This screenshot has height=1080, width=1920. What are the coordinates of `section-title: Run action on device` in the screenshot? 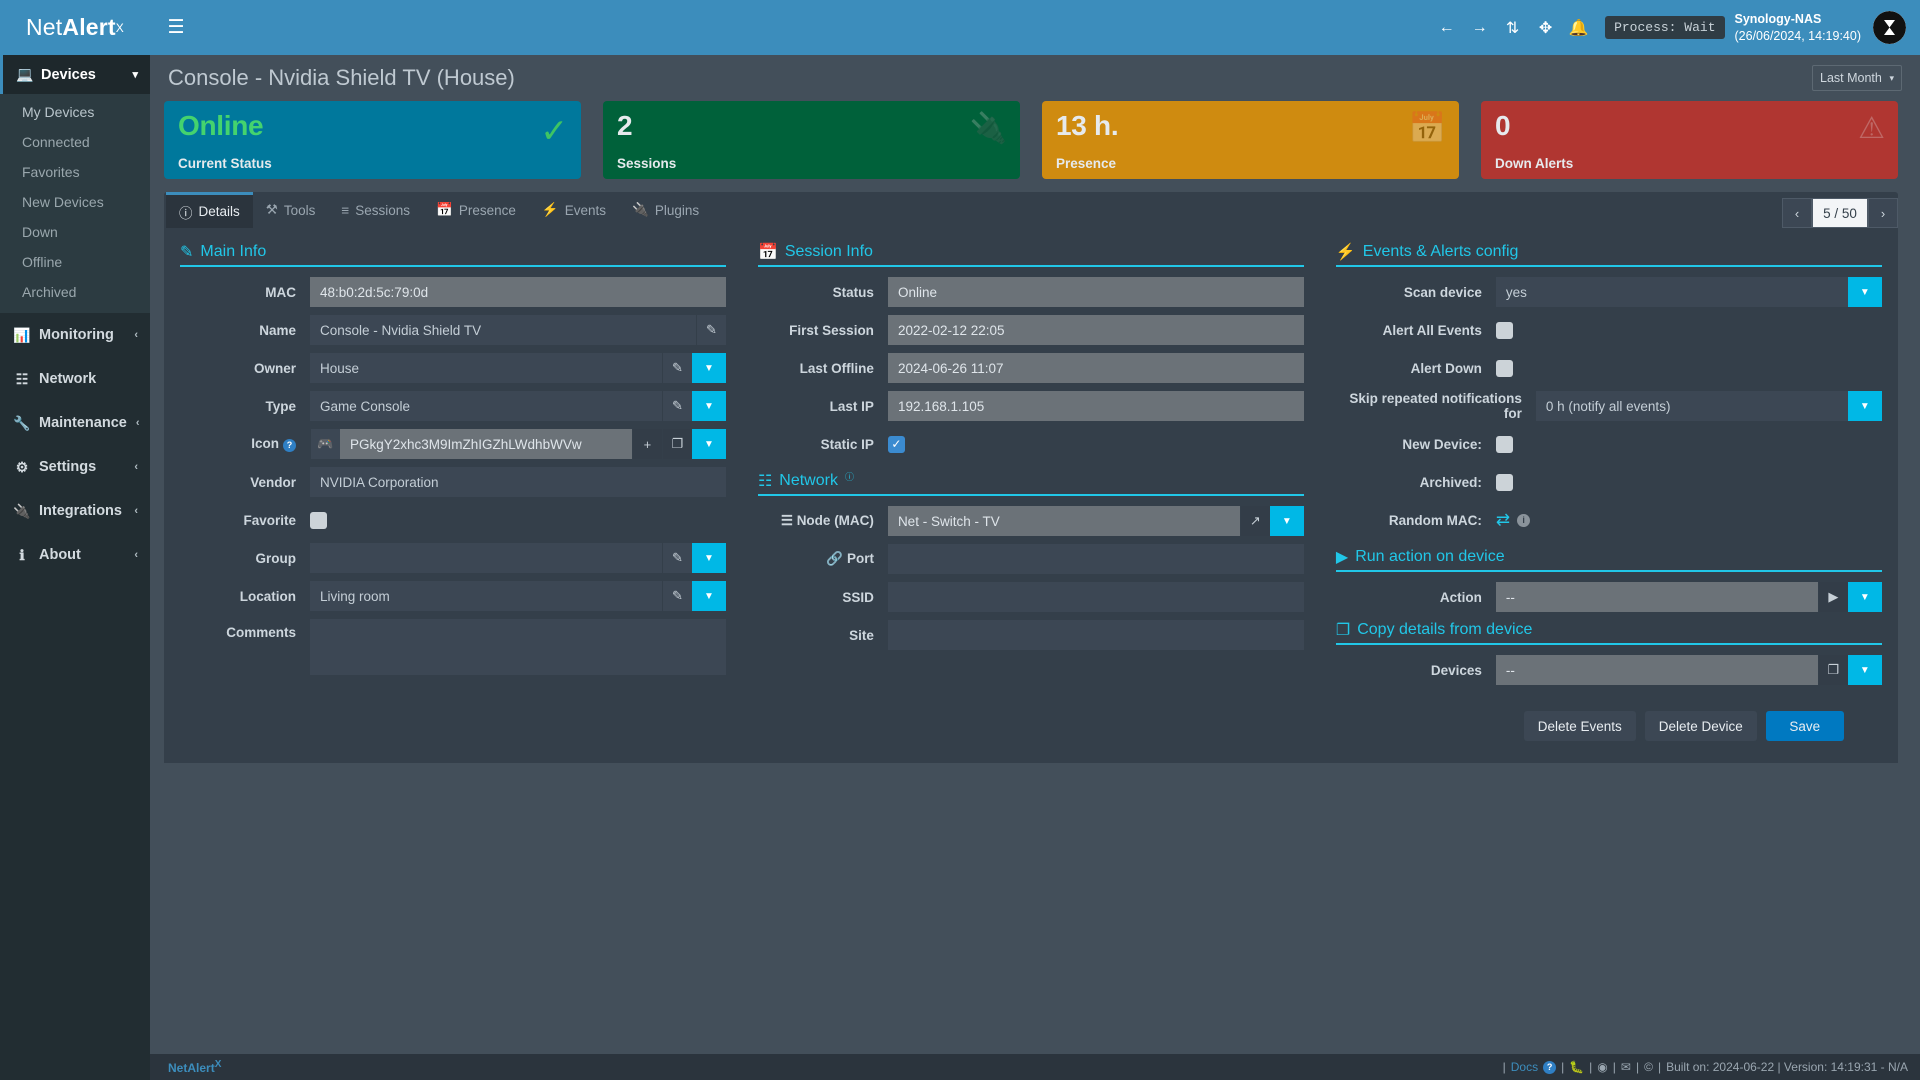 It's located at (1430, 556).